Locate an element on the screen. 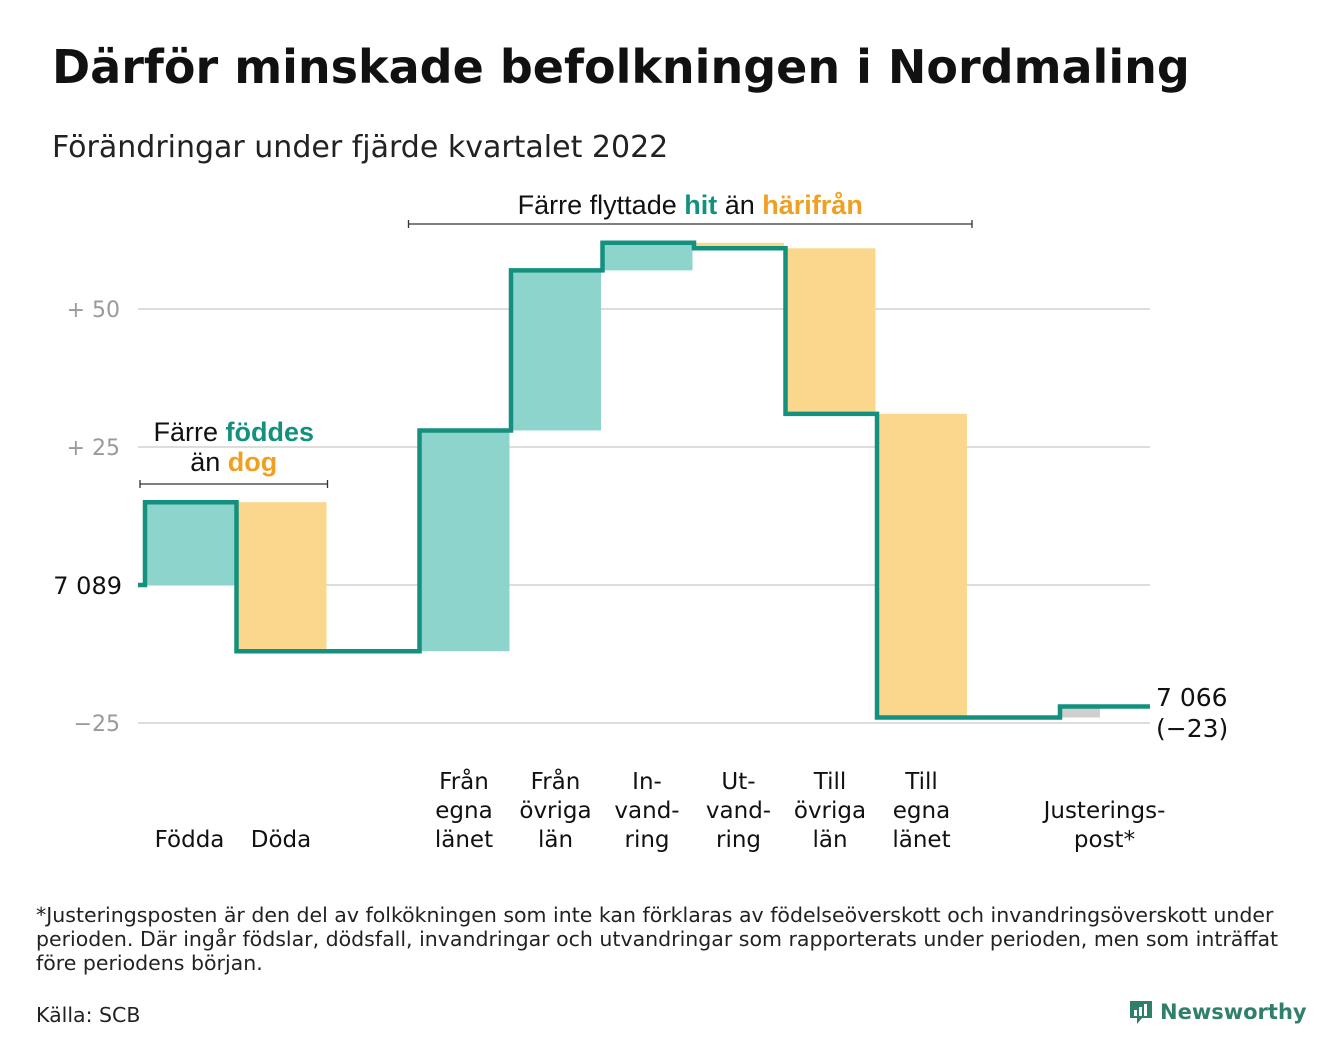  y-tick-label: + 25 is located at coordinates (93, 448).